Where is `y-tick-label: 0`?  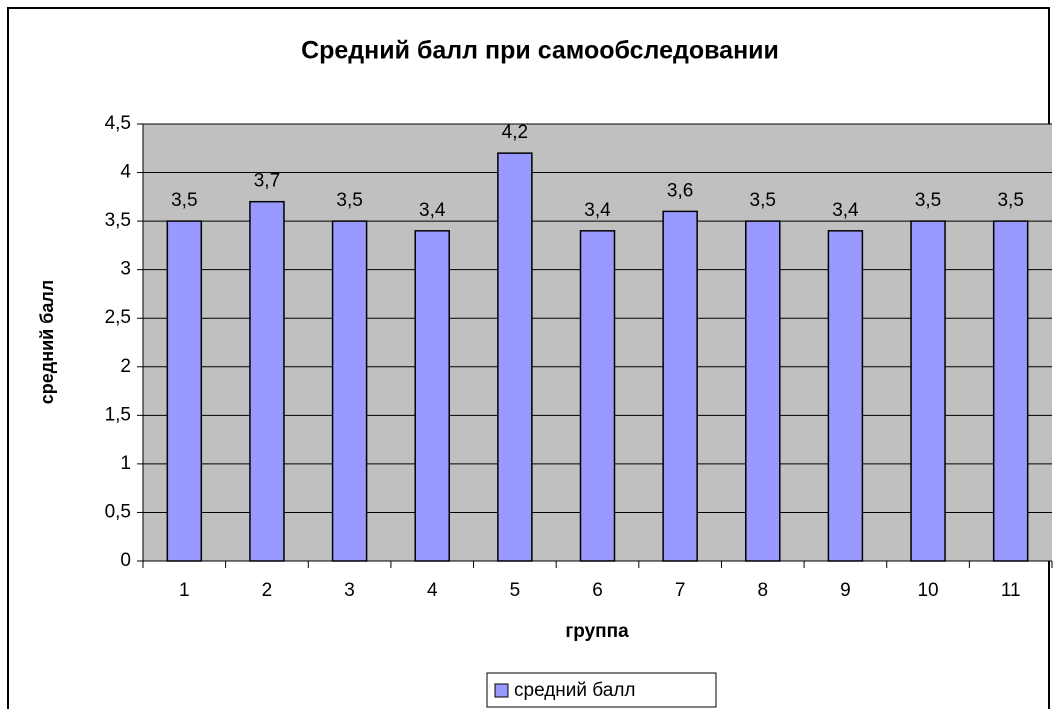 y-tick-label: 0 is located at coordinates (125, 560).